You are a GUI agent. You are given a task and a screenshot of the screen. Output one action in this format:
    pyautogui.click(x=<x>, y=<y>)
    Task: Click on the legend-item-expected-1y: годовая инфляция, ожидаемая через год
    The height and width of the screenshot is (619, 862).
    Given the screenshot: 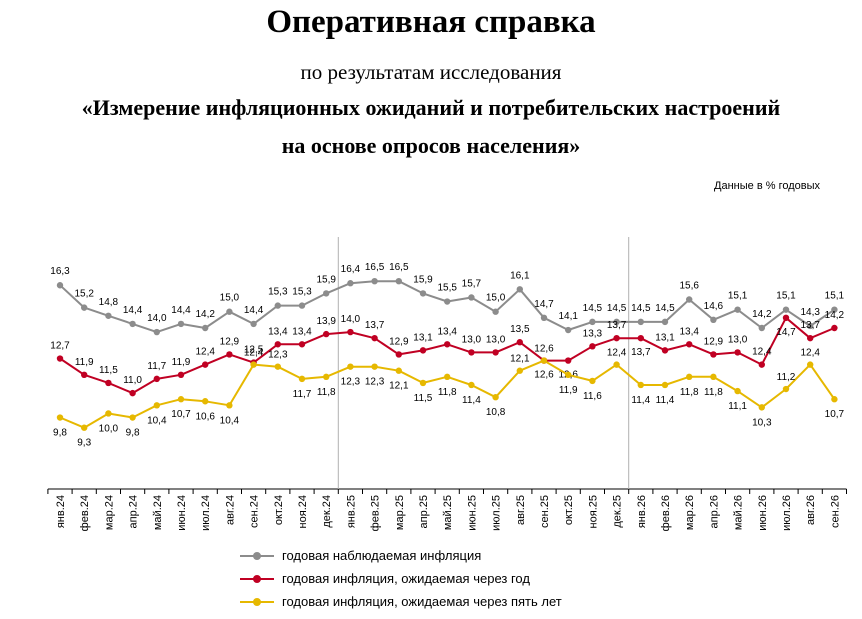 What is the action you would take?
    pyautogui.click(x=401, y=578)
    